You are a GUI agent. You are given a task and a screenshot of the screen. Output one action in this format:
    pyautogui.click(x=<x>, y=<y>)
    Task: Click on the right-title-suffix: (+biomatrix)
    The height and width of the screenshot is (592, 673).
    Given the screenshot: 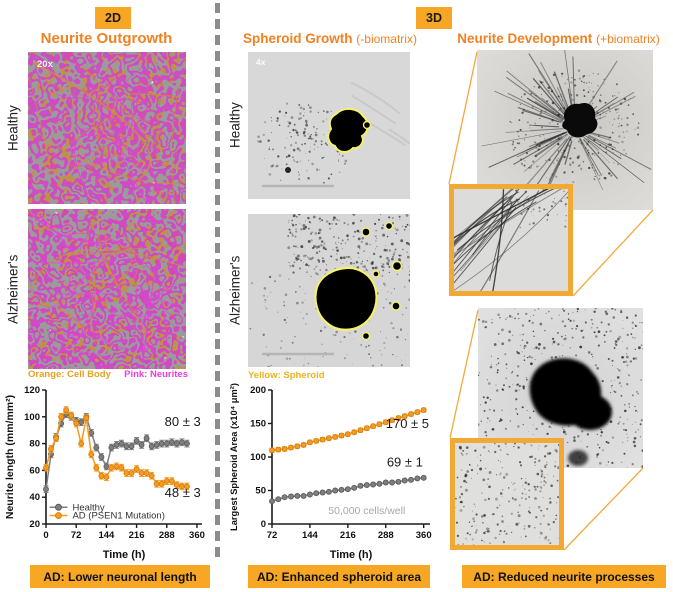 What is the action you would take?
    pyautogui.click(x=628, y=39)
    